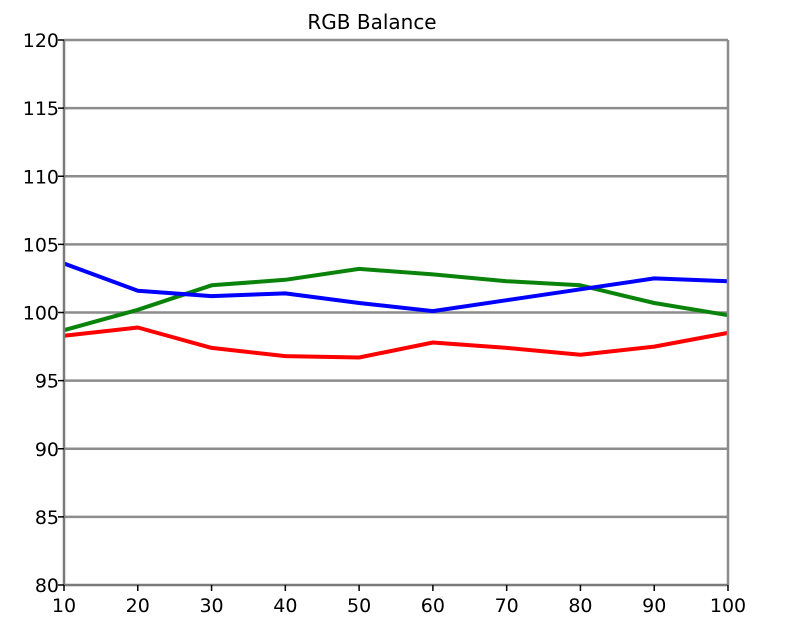 The height and width of the screenshot is (641, 792). Describe the element at coordinates (433, 606) in the screenshot. I see `x-tick-label-60: 60` at that location.